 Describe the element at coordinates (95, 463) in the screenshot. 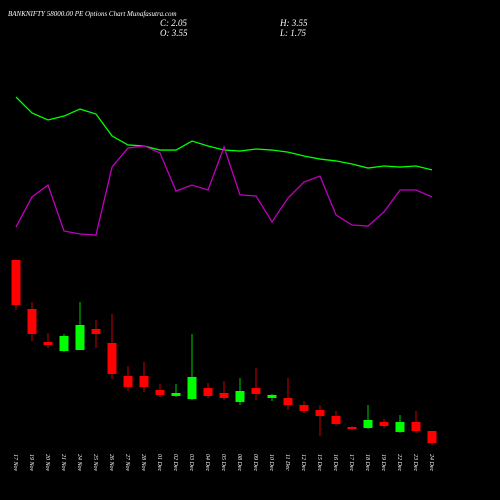

I see `x-tick-label: 25 Nov` at that location.